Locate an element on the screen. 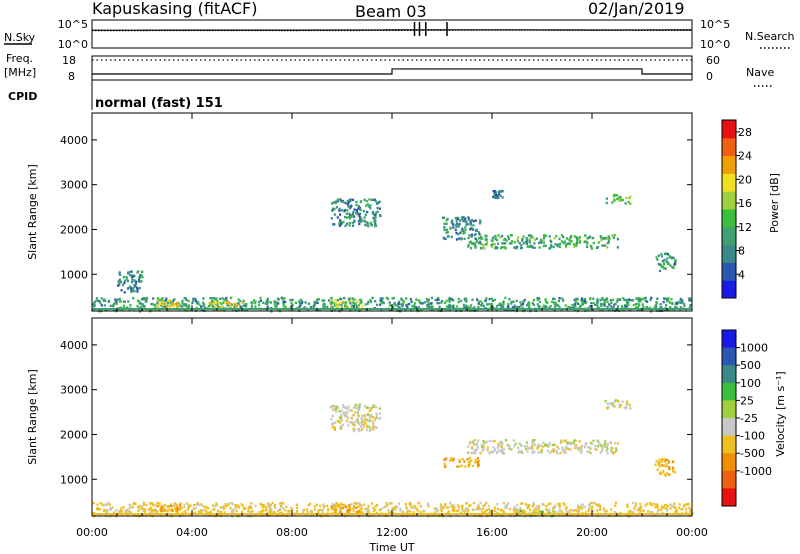  cpid-panel: CPID normal (fast) 151 is located at coordinates (115, 95).